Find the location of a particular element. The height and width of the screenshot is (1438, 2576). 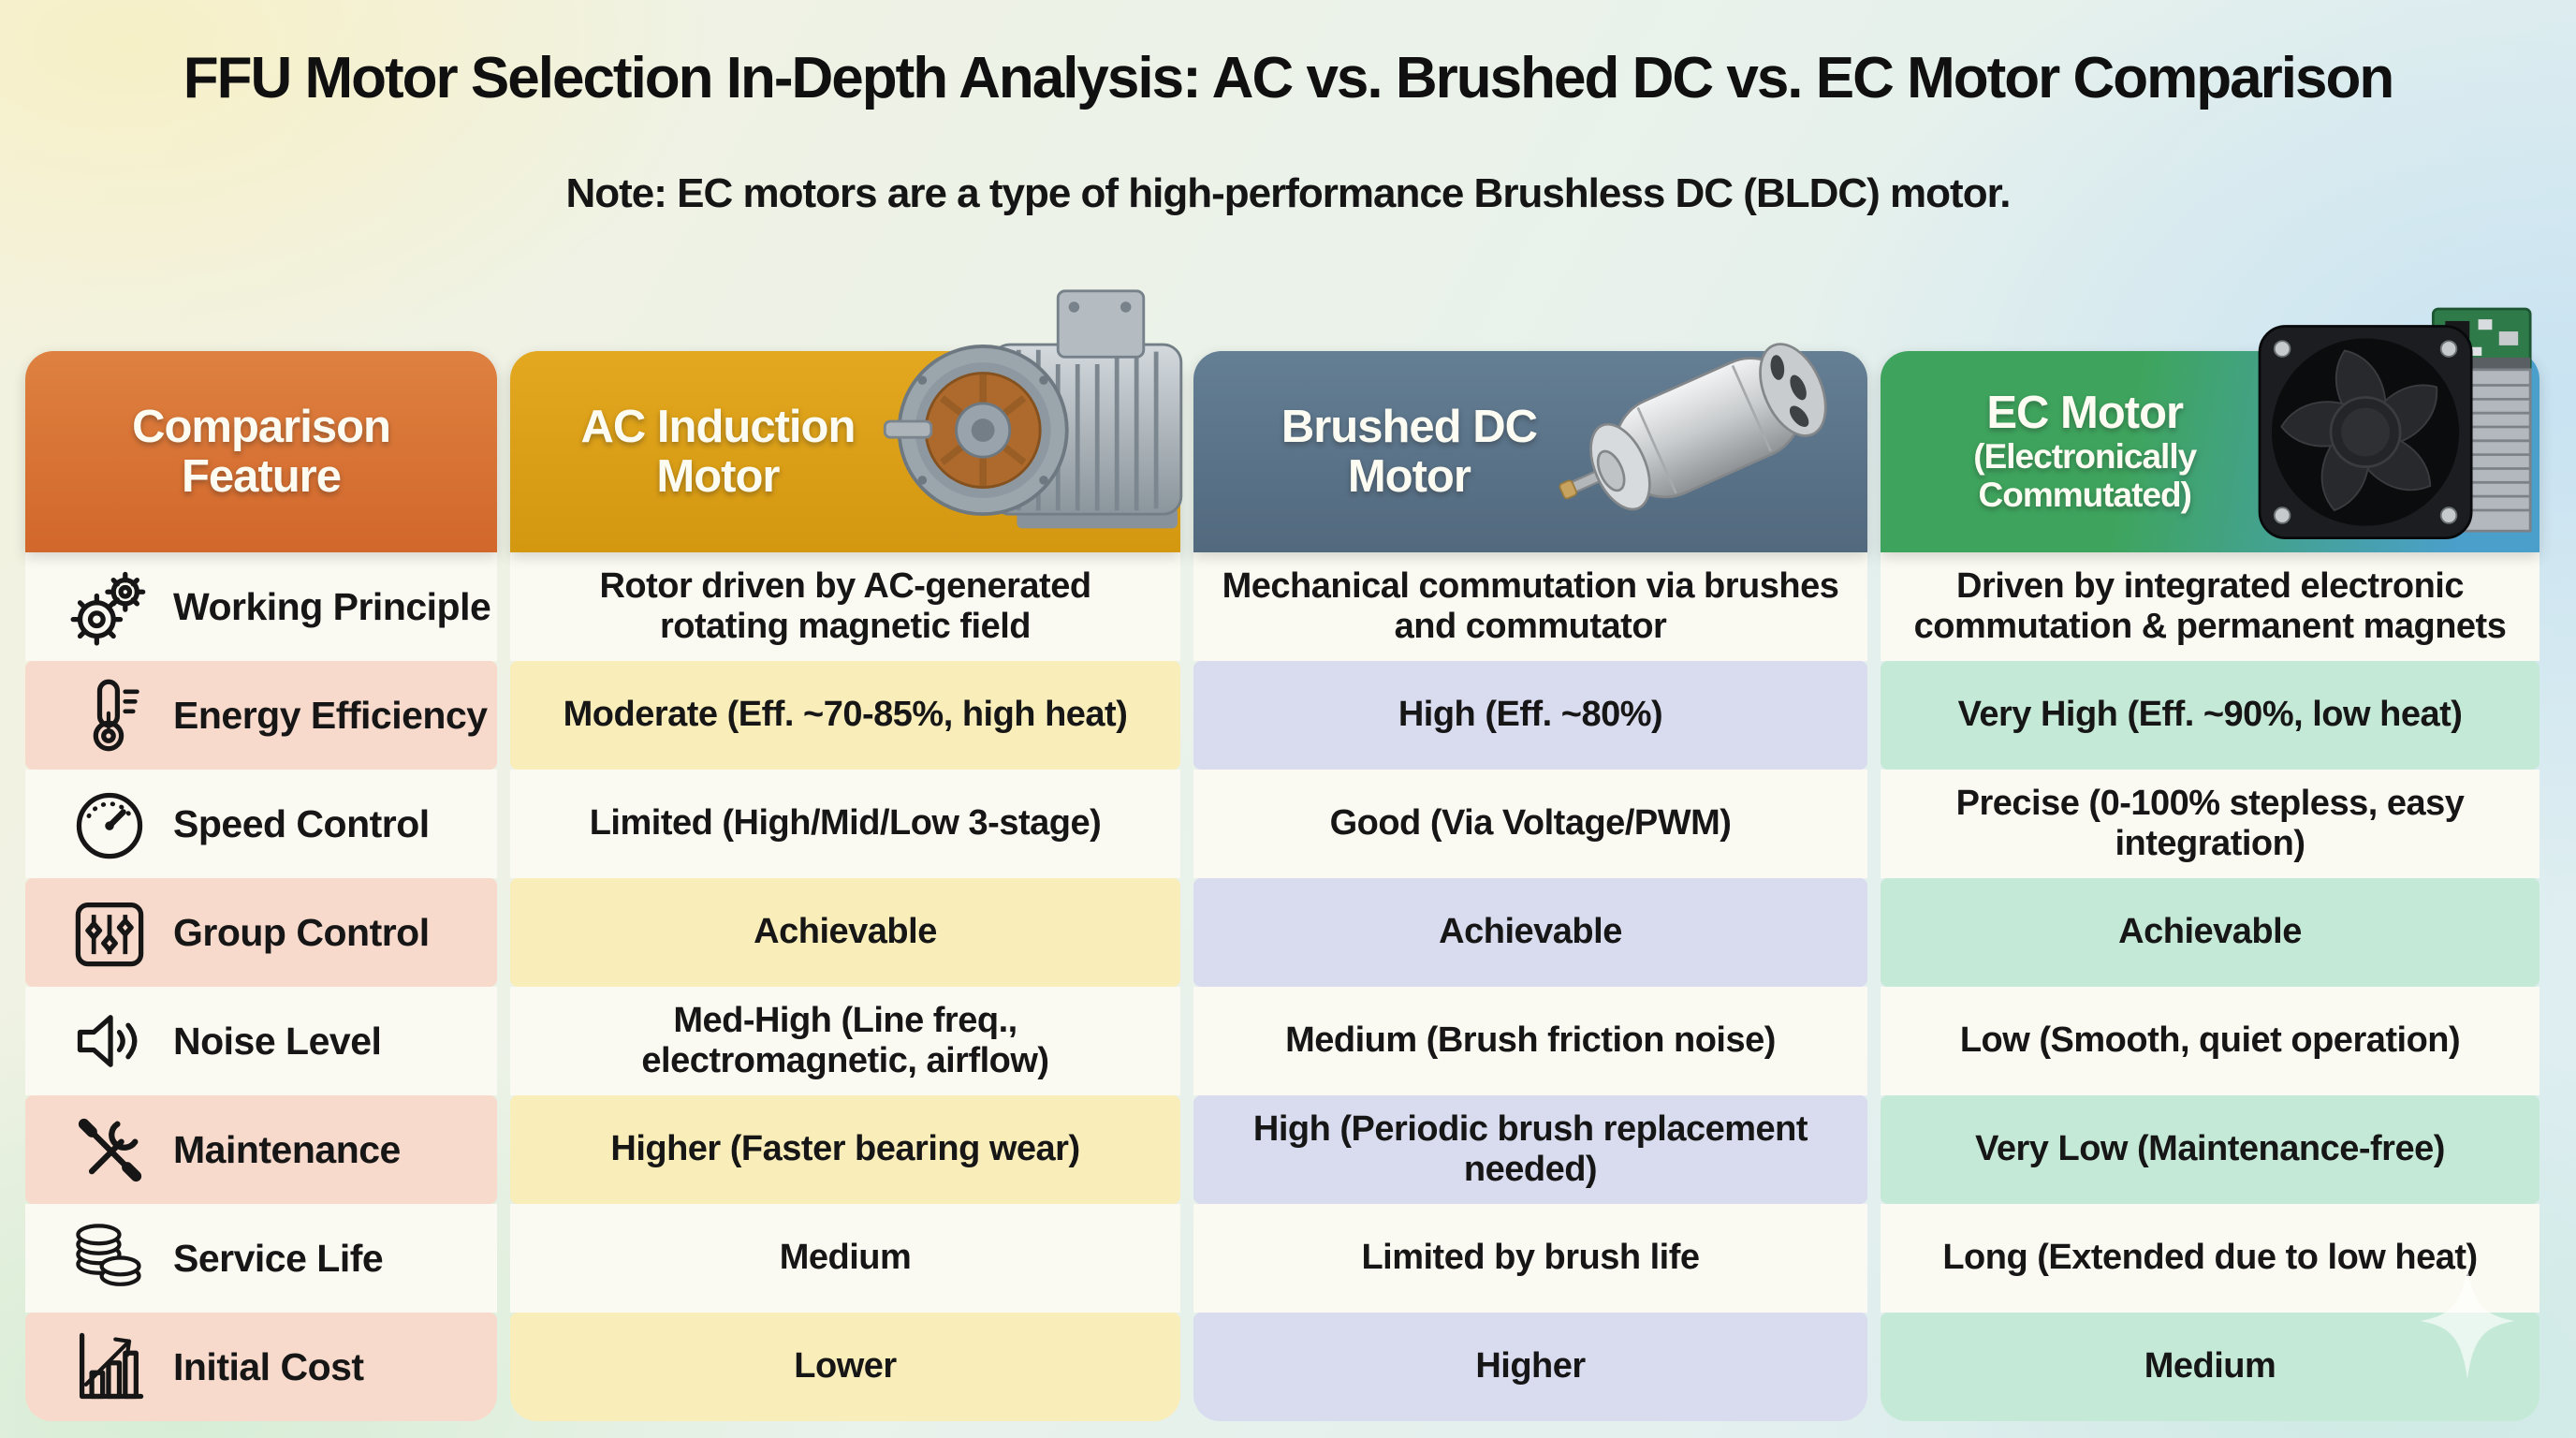

feature-cell-maintenance: Maintenance is located at coordinates (261, 1149).